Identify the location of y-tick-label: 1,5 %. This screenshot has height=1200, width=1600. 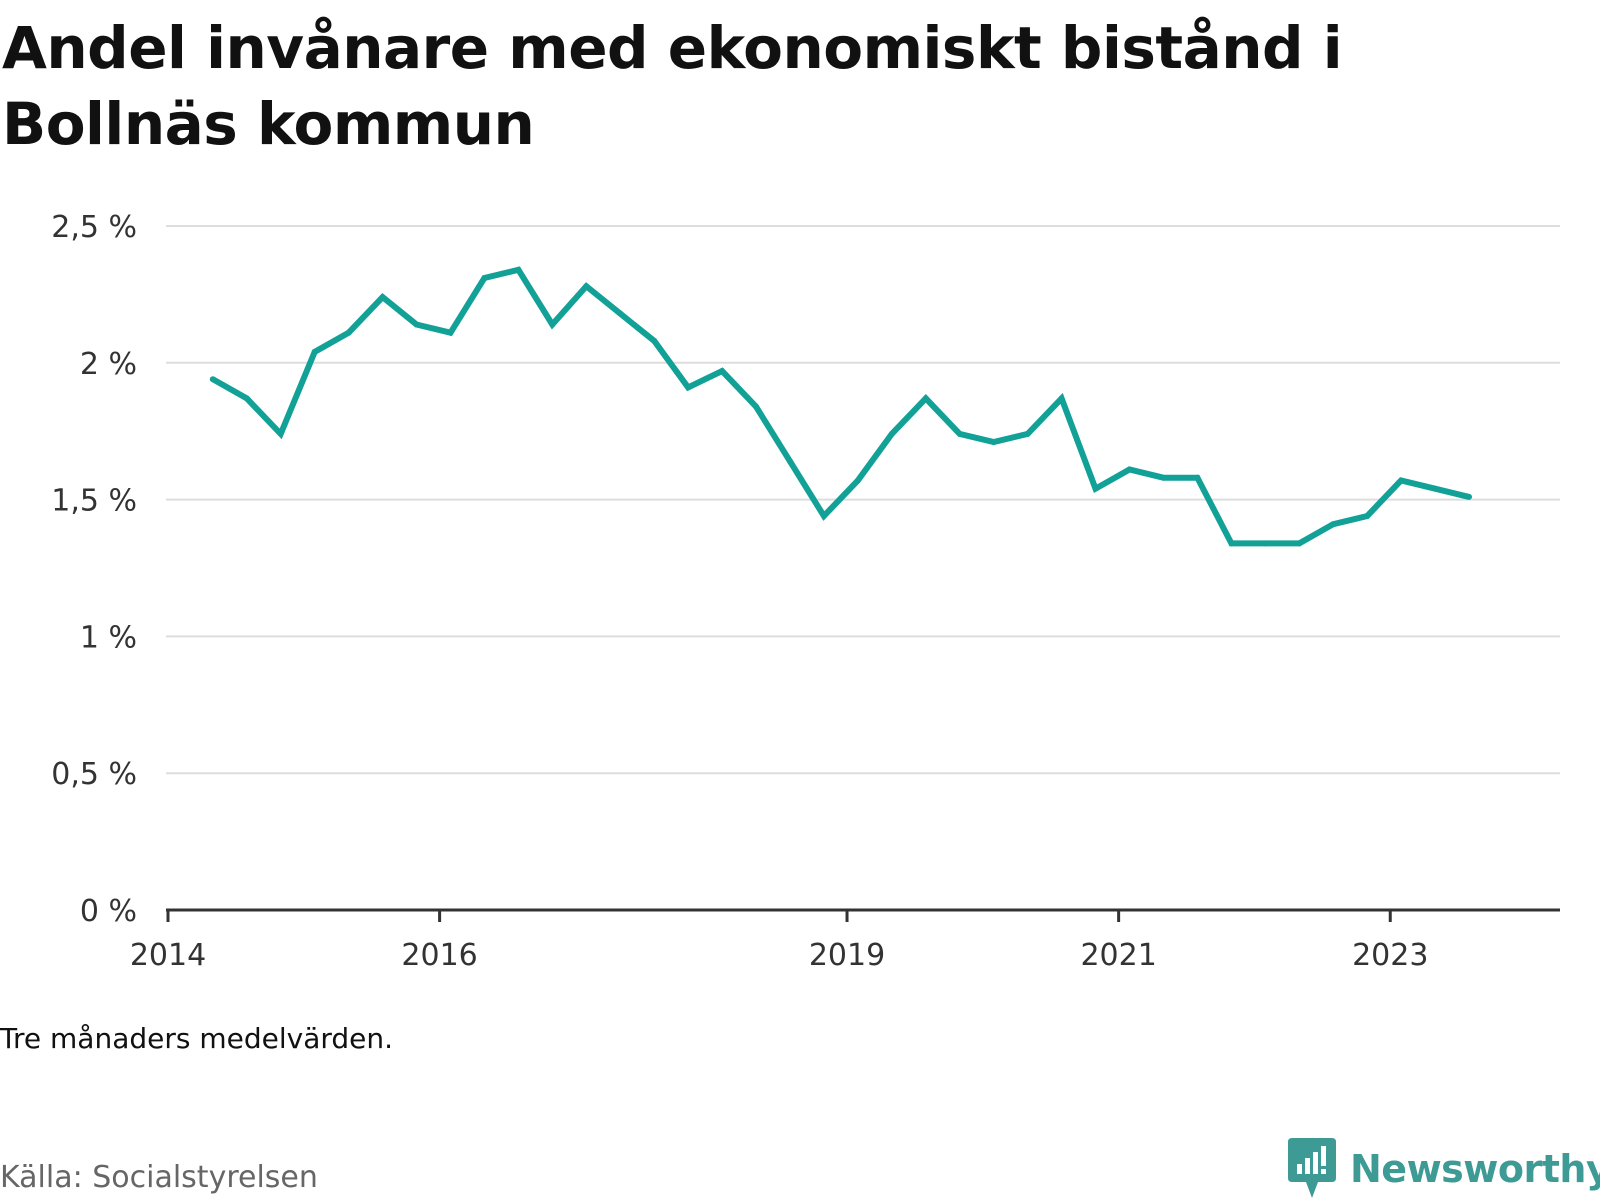
(94, 501).